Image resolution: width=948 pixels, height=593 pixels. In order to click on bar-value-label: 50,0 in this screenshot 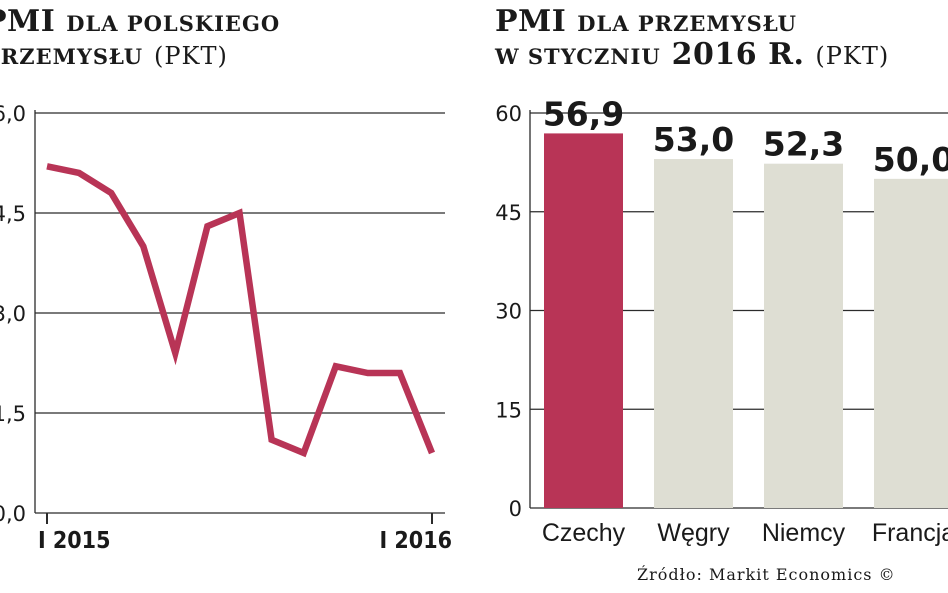, I will do `click(910, 159)`.